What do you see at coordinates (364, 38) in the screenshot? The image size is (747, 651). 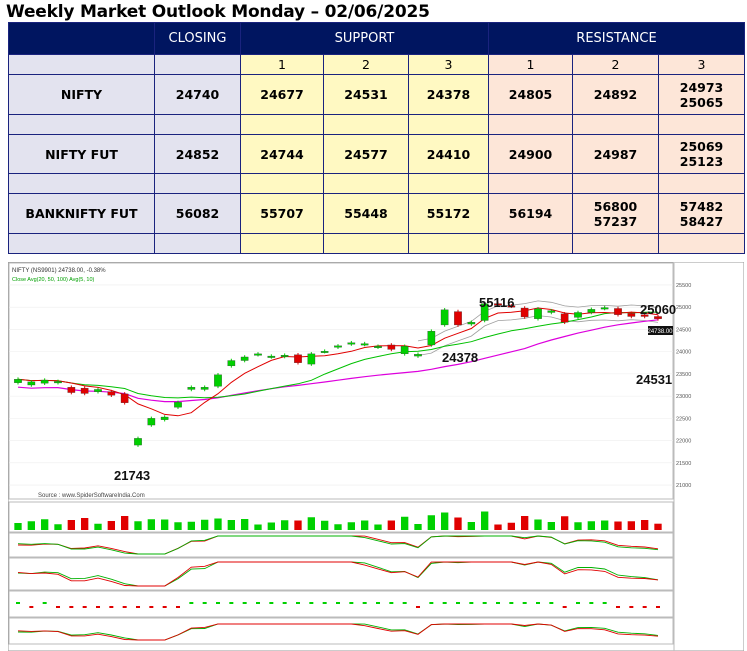 I see `header-support: SUPPORT` at bounding box center [364, 38].